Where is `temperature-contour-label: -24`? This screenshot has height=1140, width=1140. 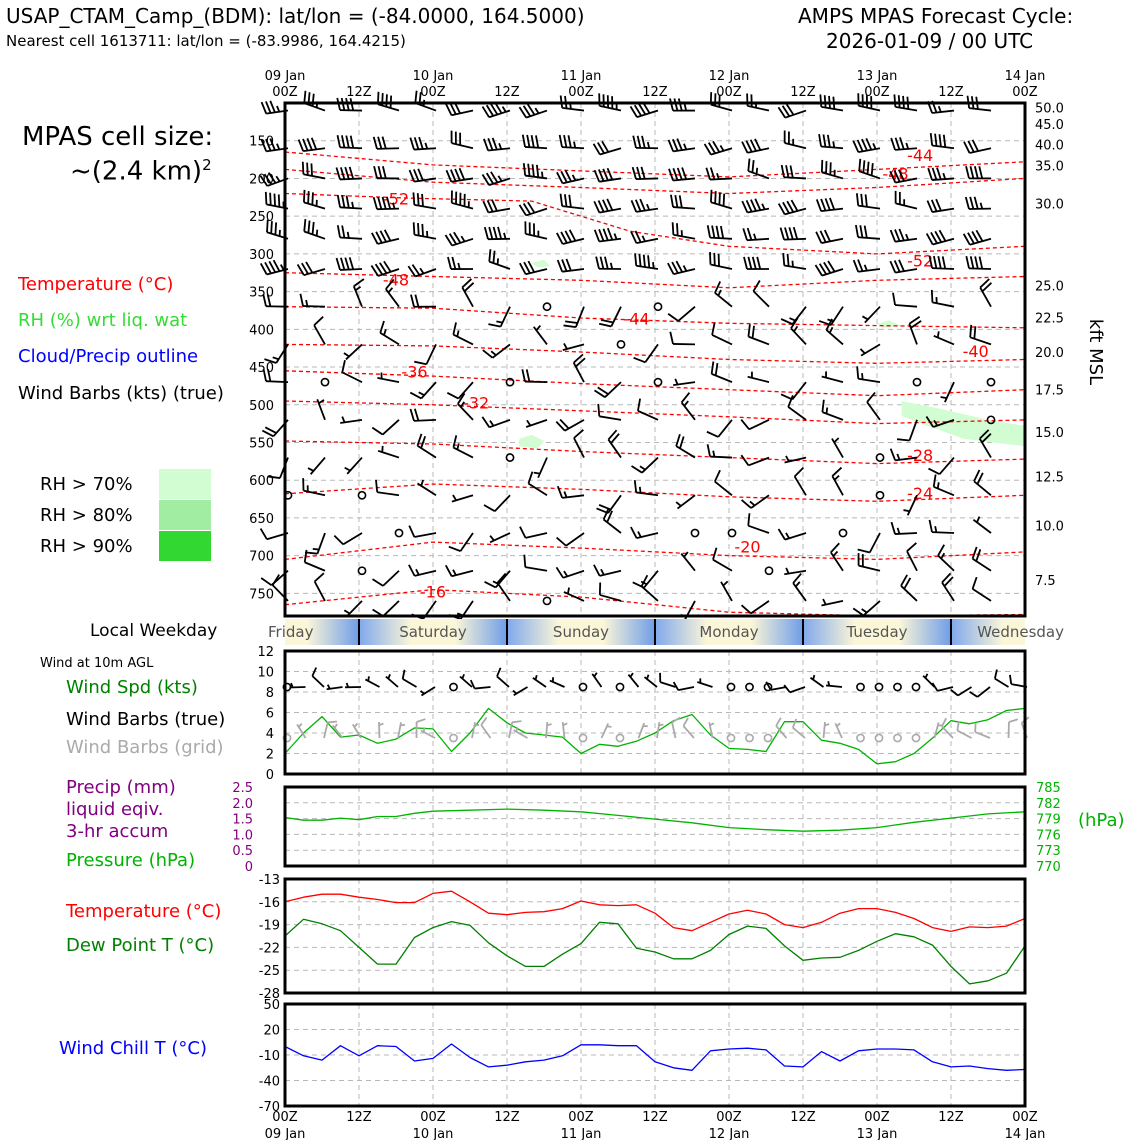
temperature-contour-label: -24 is located at coordinates (920, 493).